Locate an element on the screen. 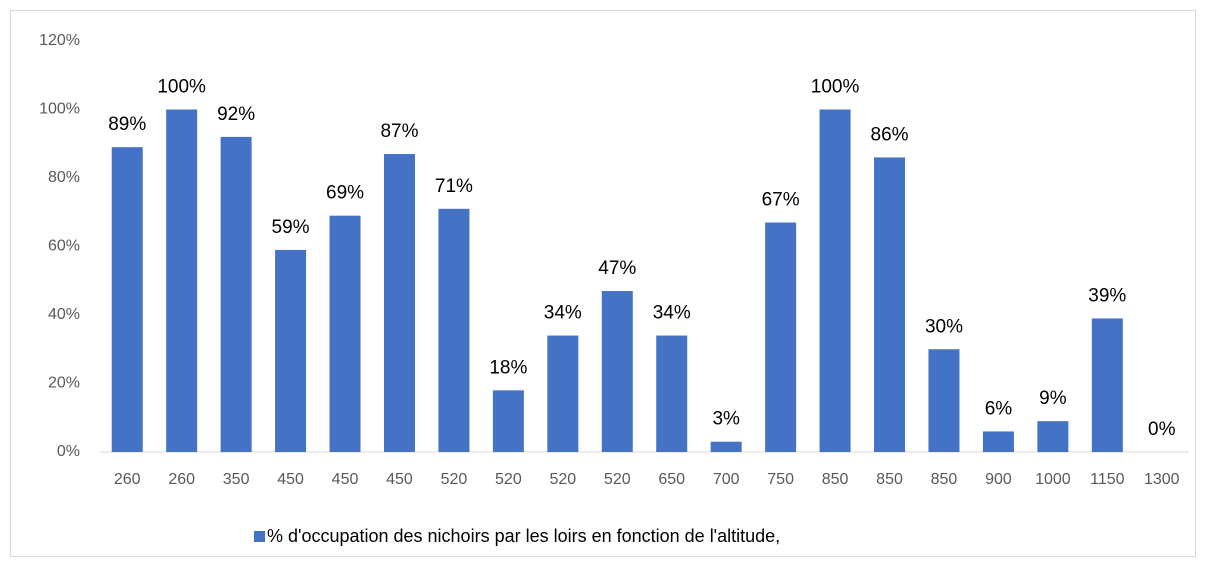 This screenshot has height=572, width=1206. x-tick-label: 650 is located at coordinates (671, 479).